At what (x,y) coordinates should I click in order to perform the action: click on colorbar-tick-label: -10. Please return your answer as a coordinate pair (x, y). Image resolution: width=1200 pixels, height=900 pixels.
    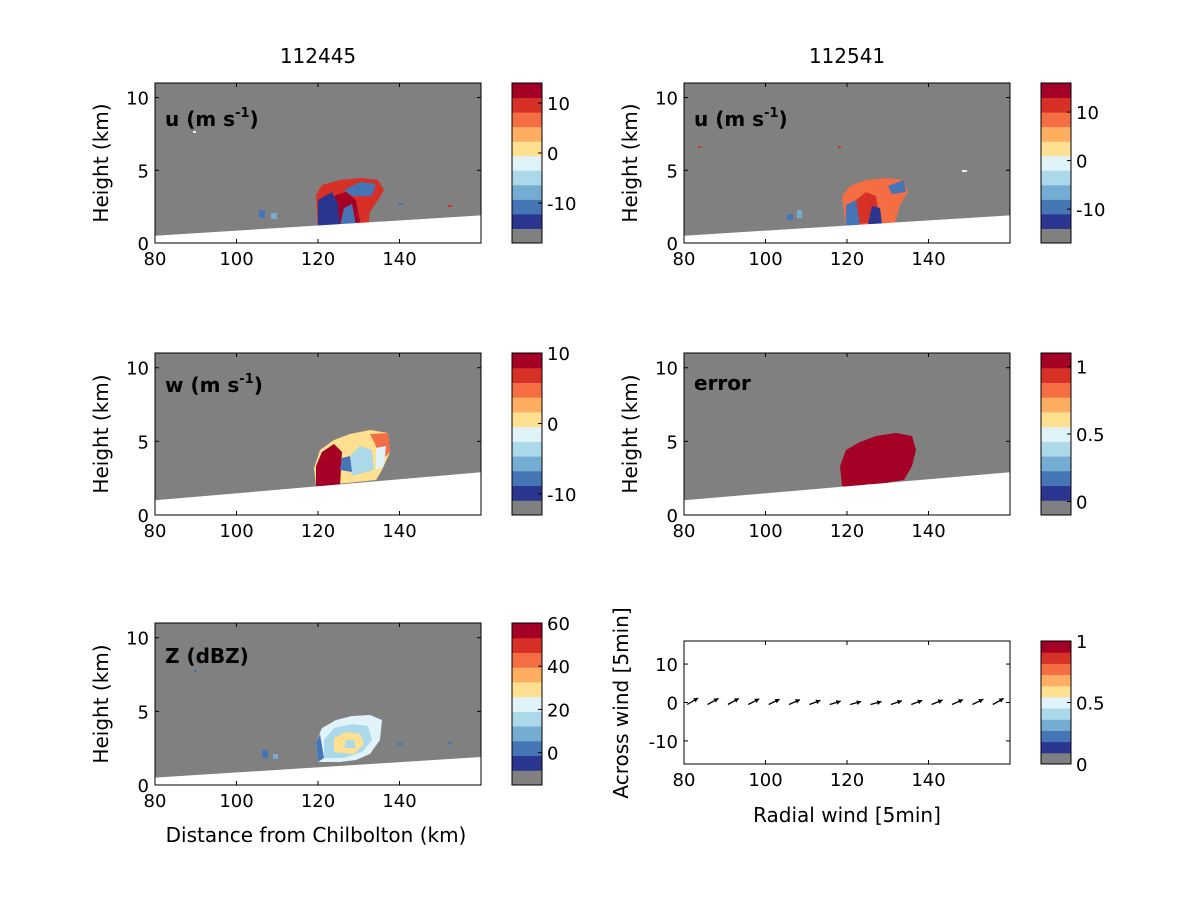
    Looking at the image, I should click on (1090, 210).